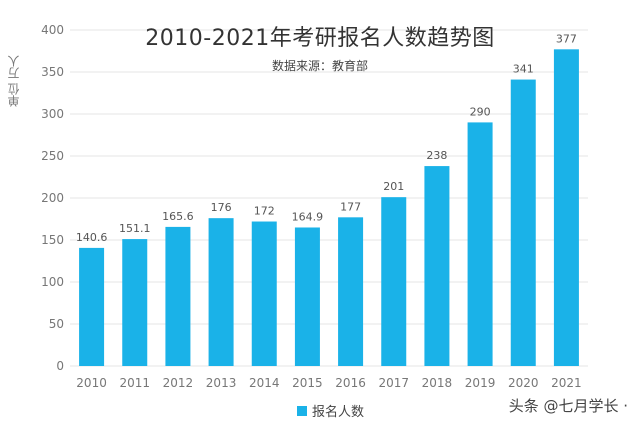  What do you see at coordinates (307, 383) in the screenshot?
I see `x-tick-label: 2015` at bounding box center [307, 383].